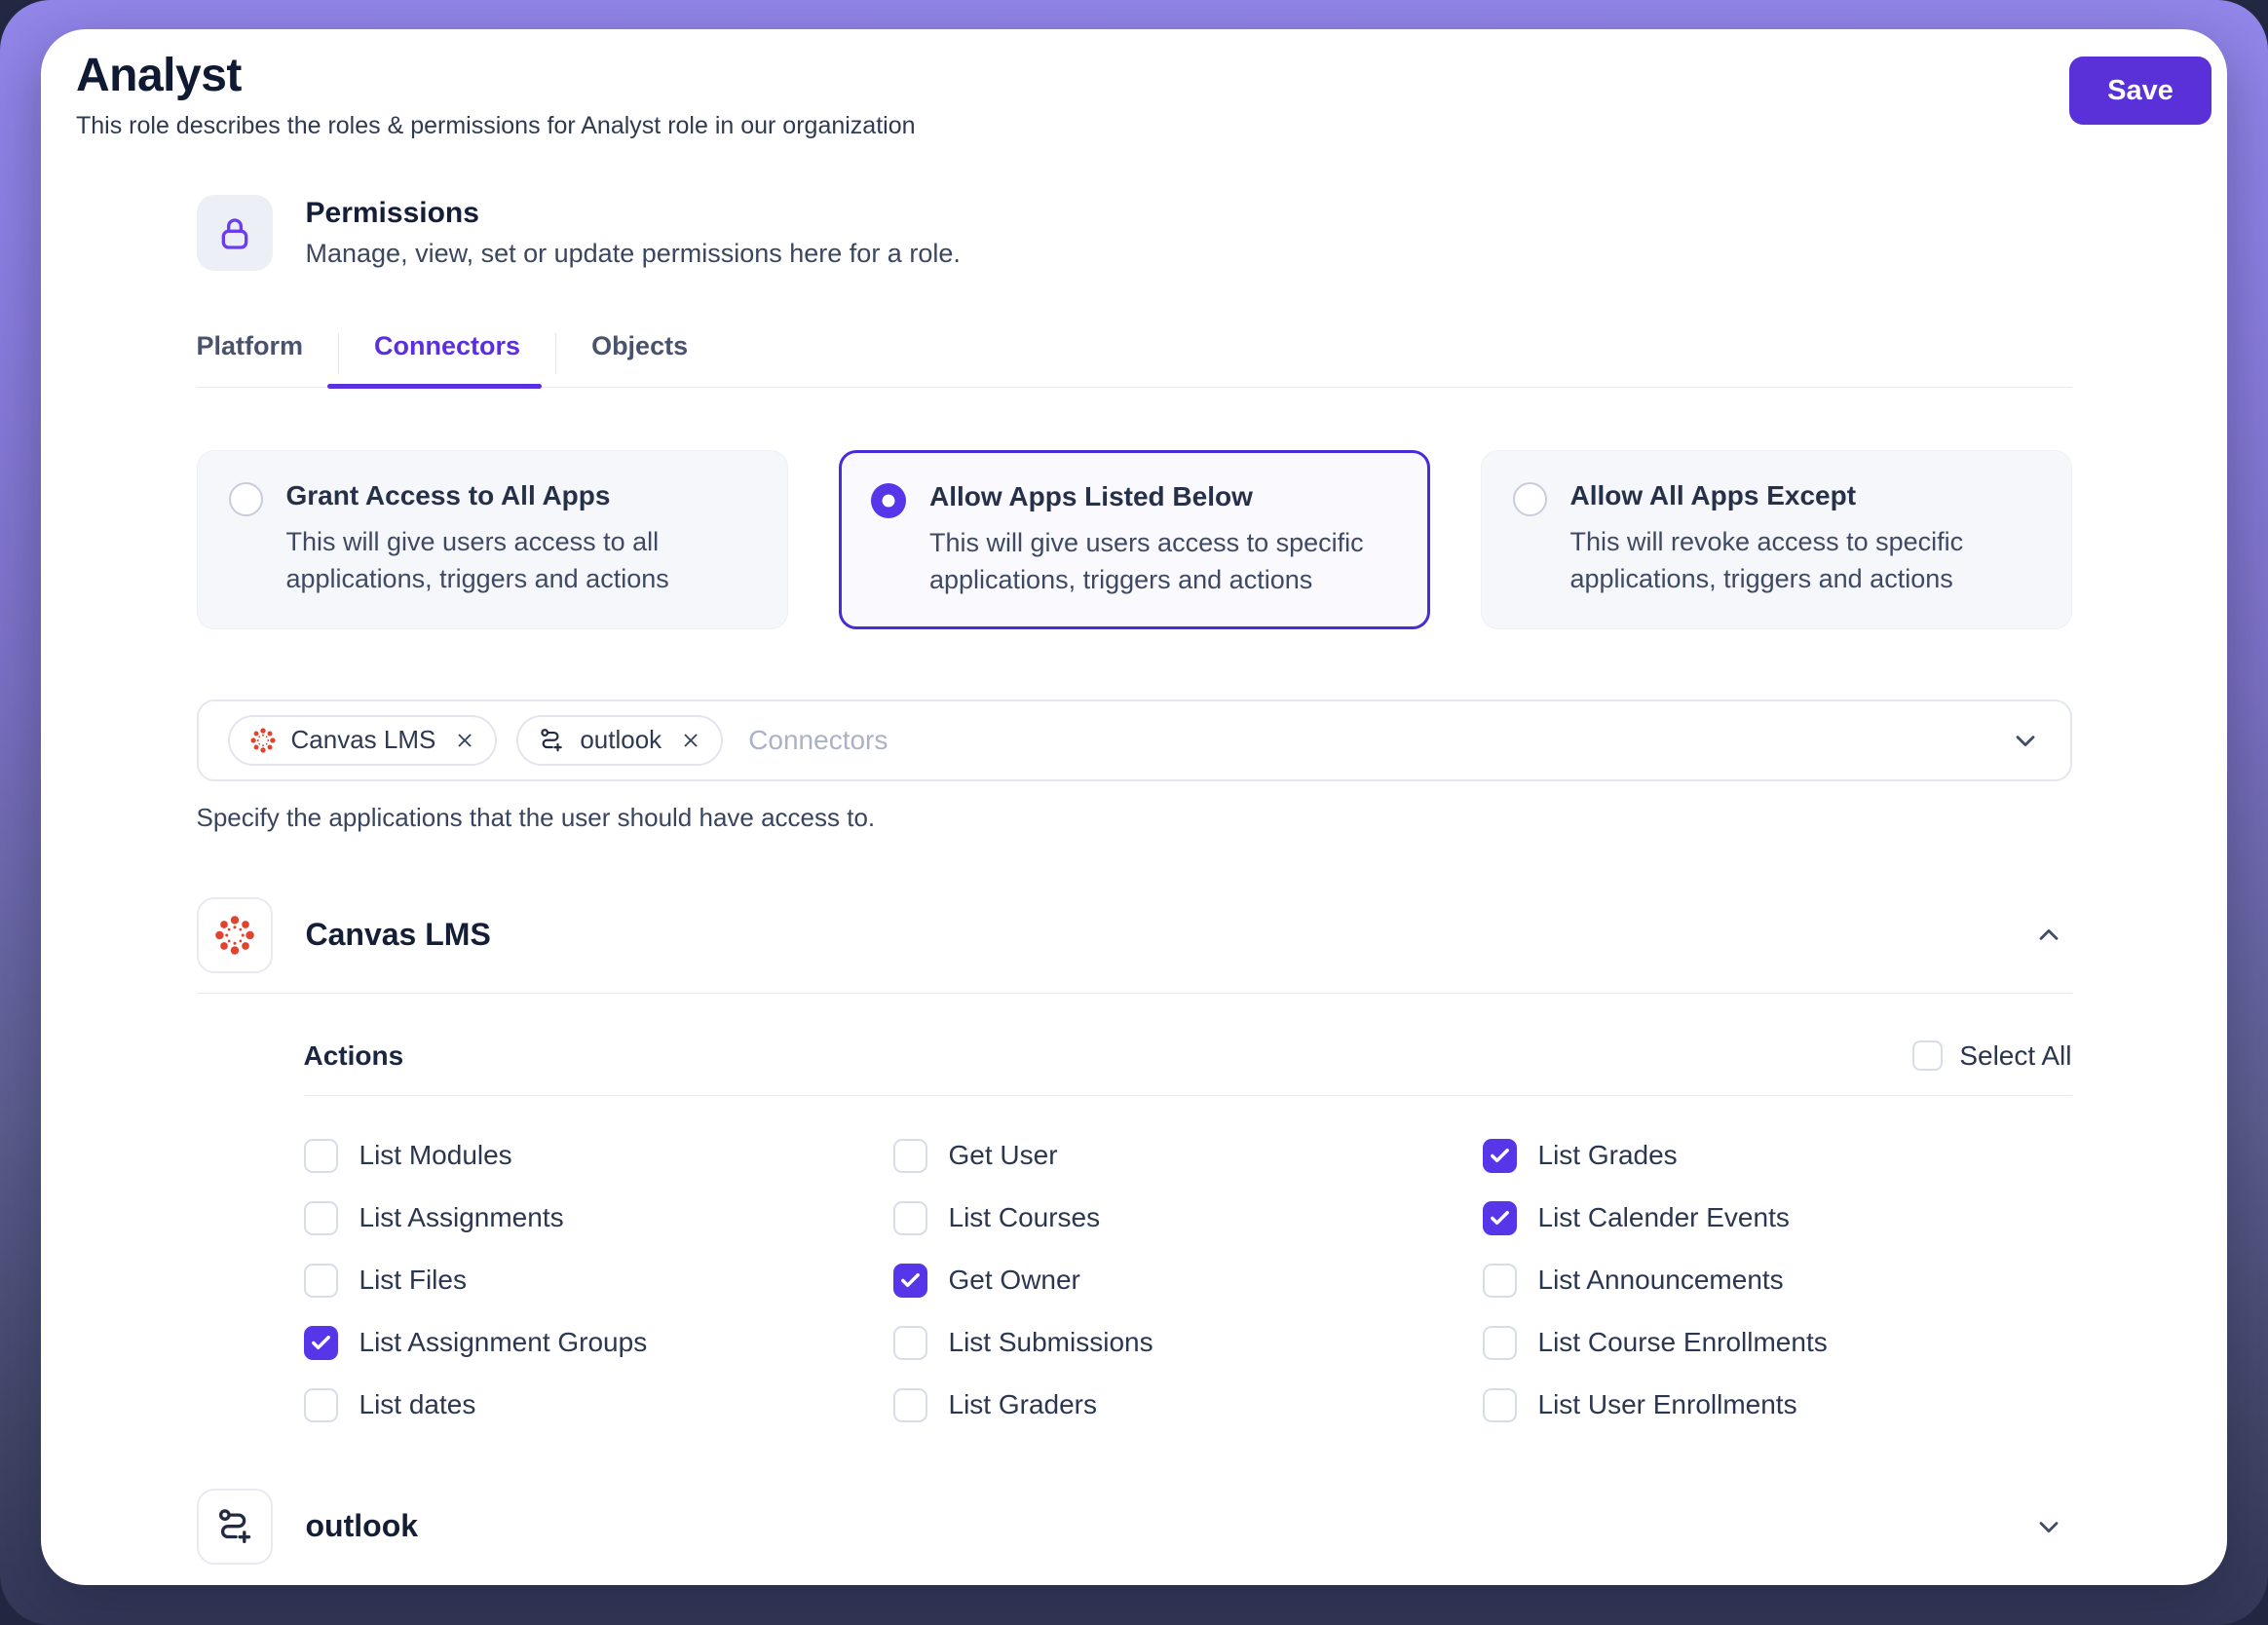 Image resolution: width=2268 pixels, height=1625 pixels. I want to click on access-option-title: Allow All Apps Except, so click(1713, 495).